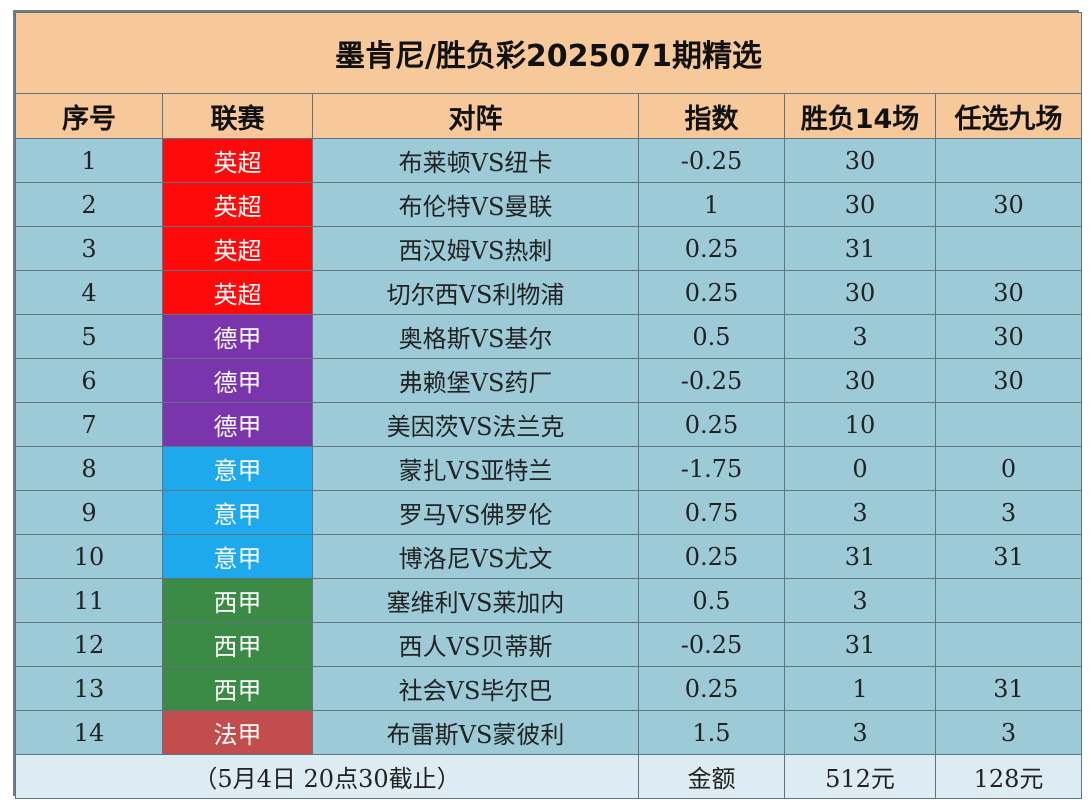 The image size is (1091, 807). Describe the element at coordinates (475, 512) in the screenshot. I see `row-match: 罗马VS佛罗伦` at that location.